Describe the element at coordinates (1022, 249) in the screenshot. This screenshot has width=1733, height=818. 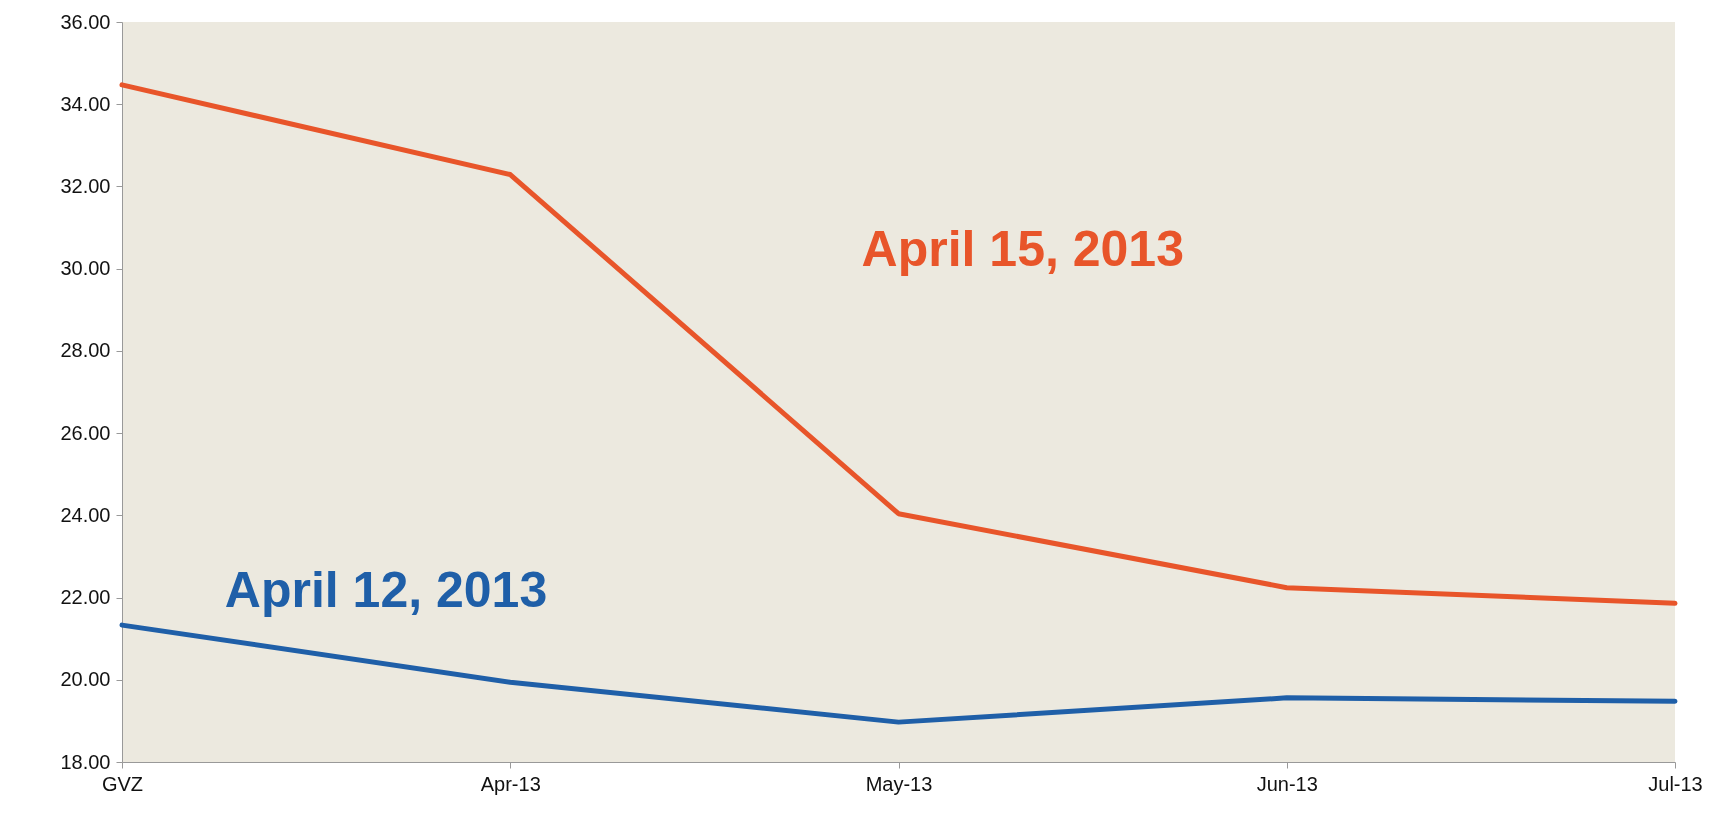
I see `text: April 15, 2013` at that location.